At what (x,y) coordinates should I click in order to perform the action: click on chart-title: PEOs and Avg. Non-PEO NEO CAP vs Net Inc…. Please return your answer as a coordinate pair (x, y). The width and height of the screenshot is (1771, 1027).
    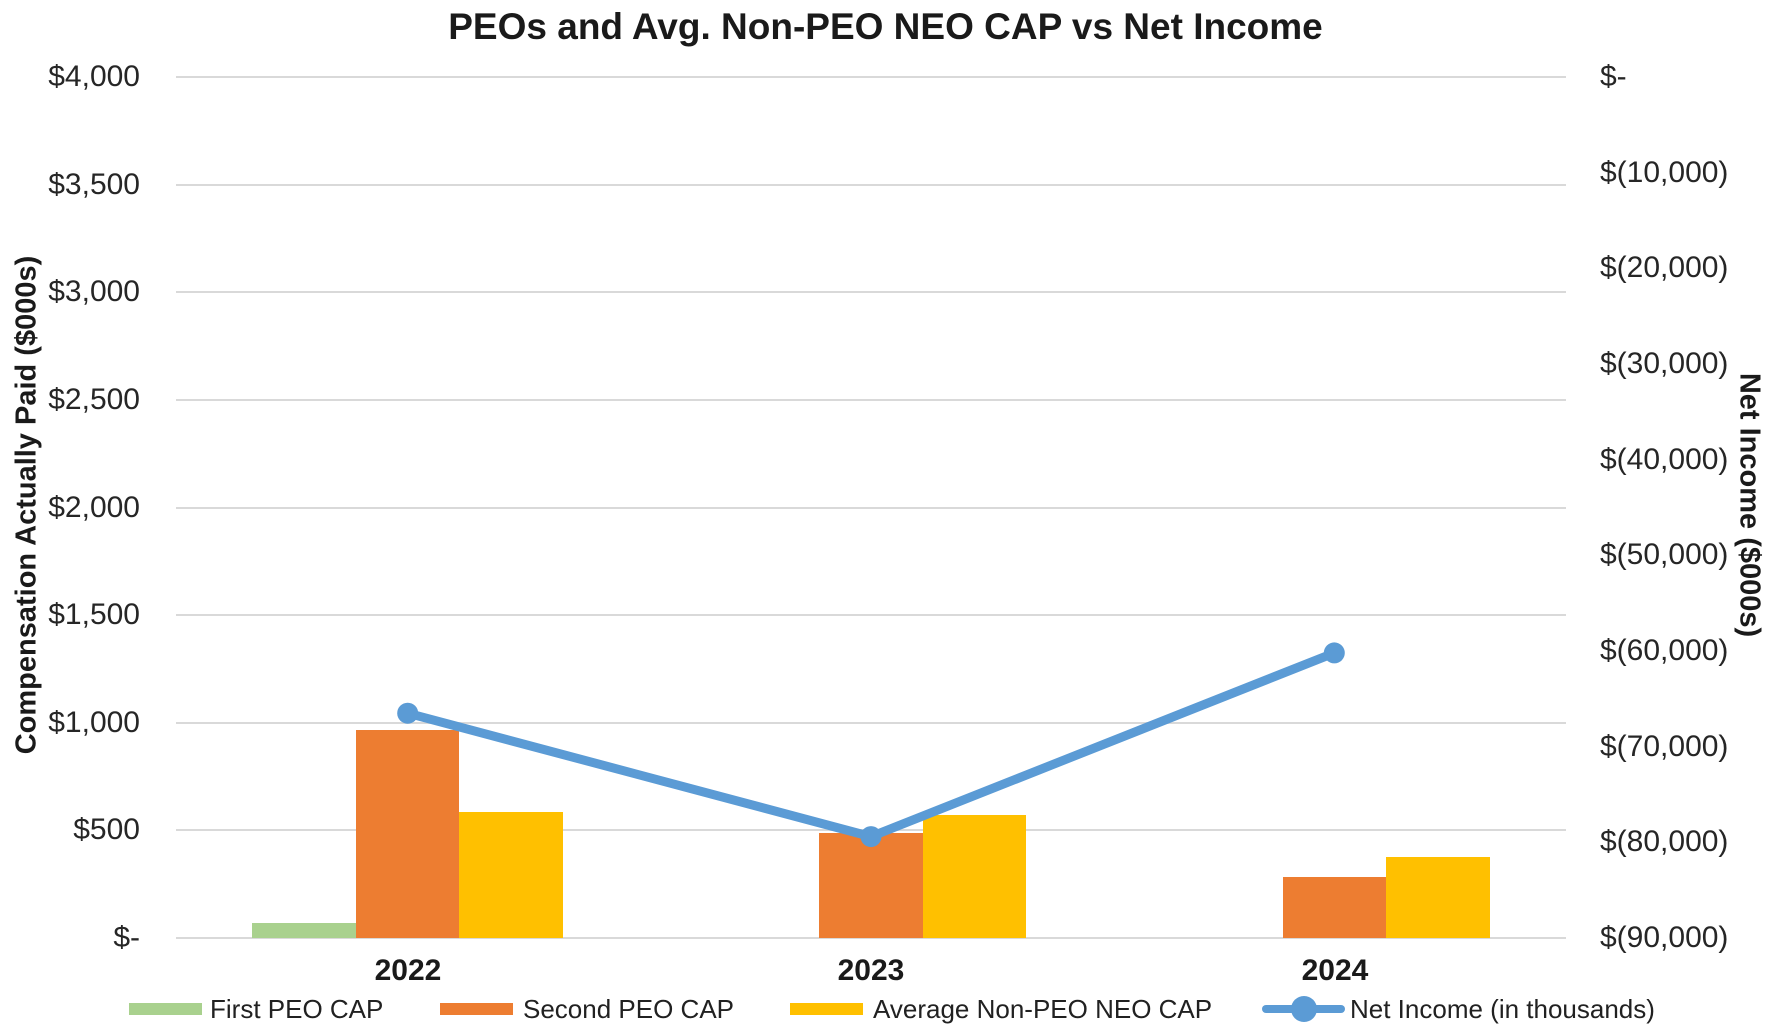
    Looking at the image, I should click on (885, 26).